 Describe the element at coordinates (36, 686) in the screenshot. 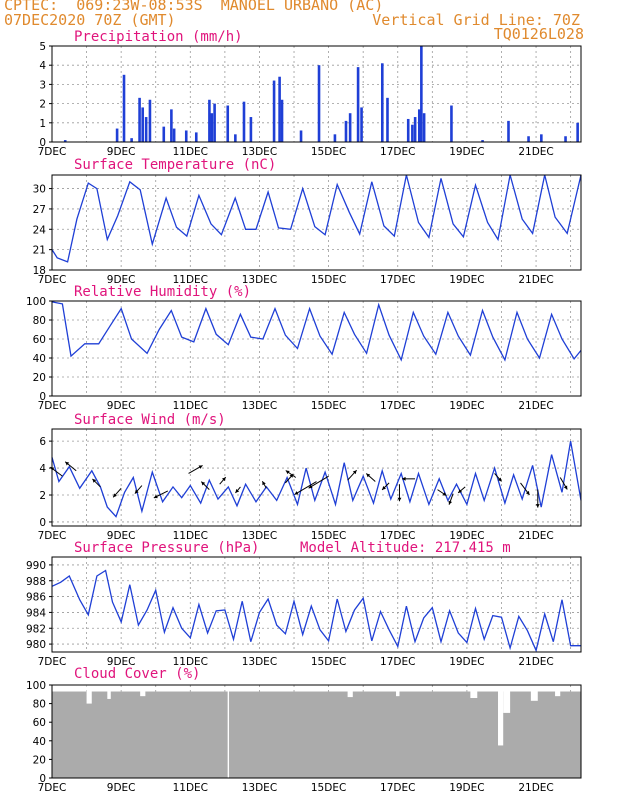

I see `y-tick-label: 100` at that location.